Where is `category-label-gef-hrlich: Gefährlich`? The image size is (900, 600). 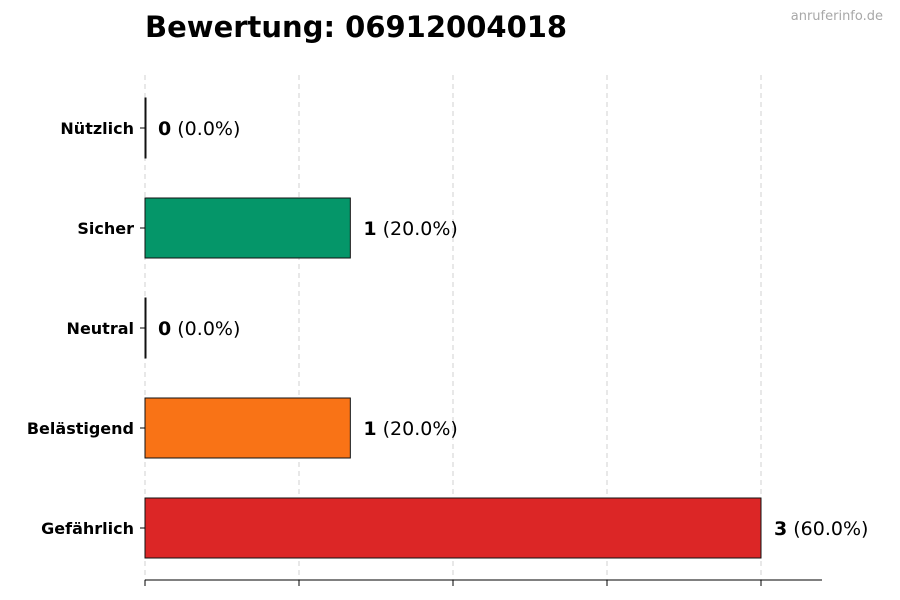
category-label-gef-hrlich: Gefährlich is located at coordinates (87, 528).